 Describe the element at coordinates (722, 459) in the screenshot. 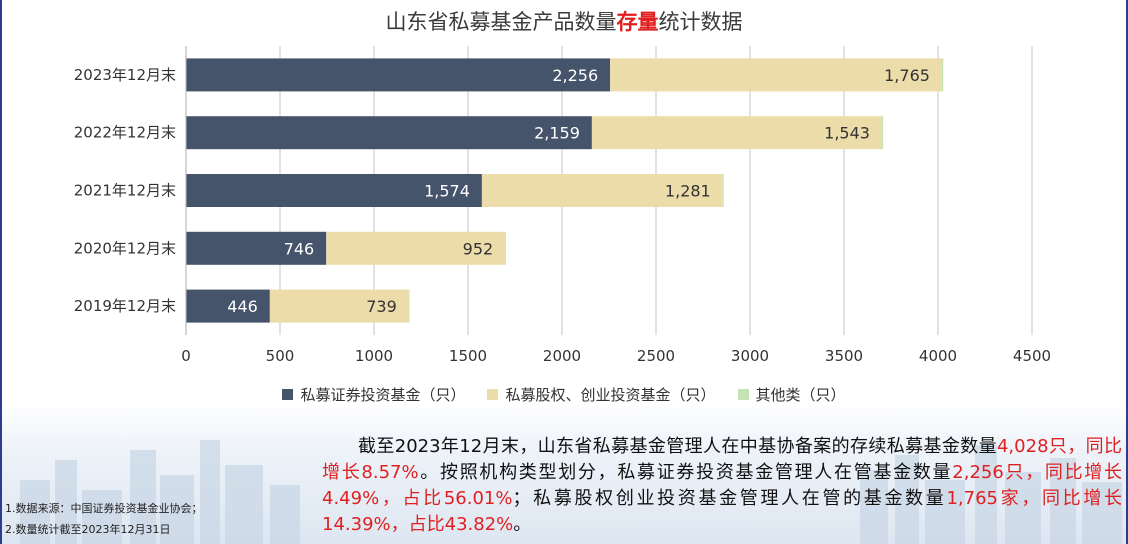

I see `summary-highlight-total: 4,028只，同比增长8.57%` at that location.